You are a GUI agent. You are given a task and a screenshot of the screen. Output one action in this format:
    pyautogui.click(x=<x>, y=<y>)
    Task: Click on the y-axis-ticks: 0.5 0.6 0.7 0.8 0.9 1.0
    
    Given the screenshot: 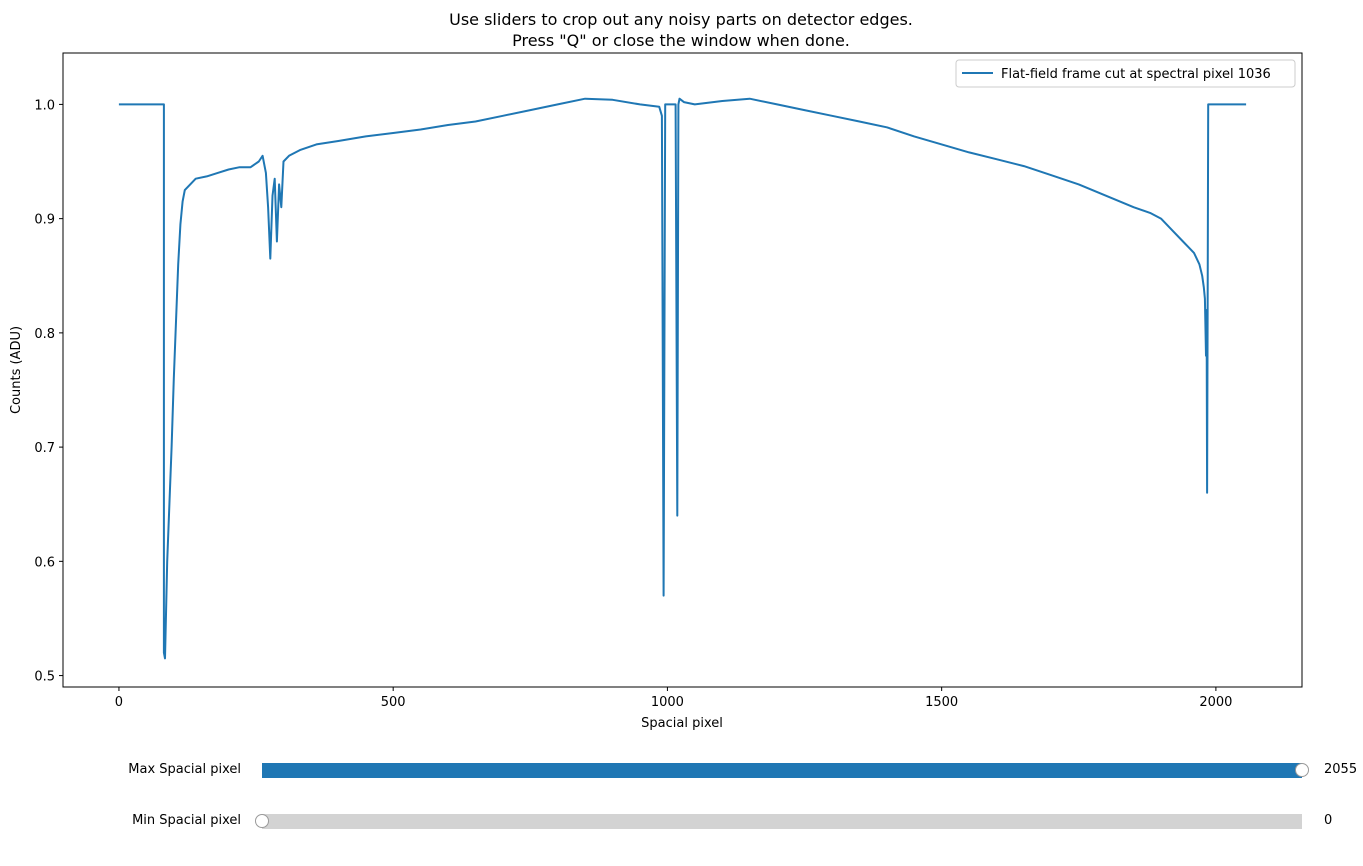 What is the action you would take?
    pyautogui.click(x=48, y=391)
    